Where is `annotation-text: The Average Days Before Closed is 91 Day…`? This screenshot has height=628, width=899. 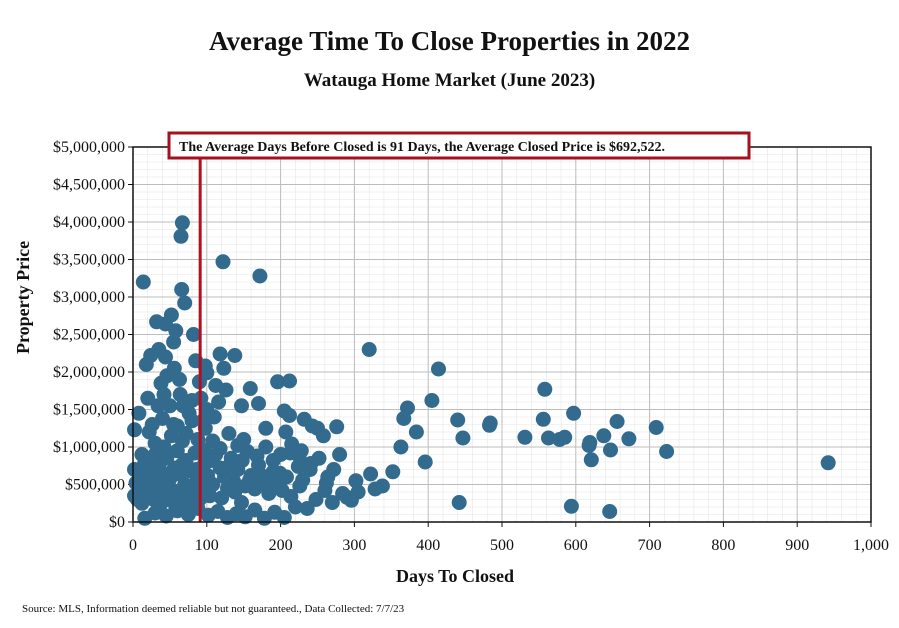
annotation-text: The Average Days Before Closed is 91 Day… is located at coordinates (422, 147).